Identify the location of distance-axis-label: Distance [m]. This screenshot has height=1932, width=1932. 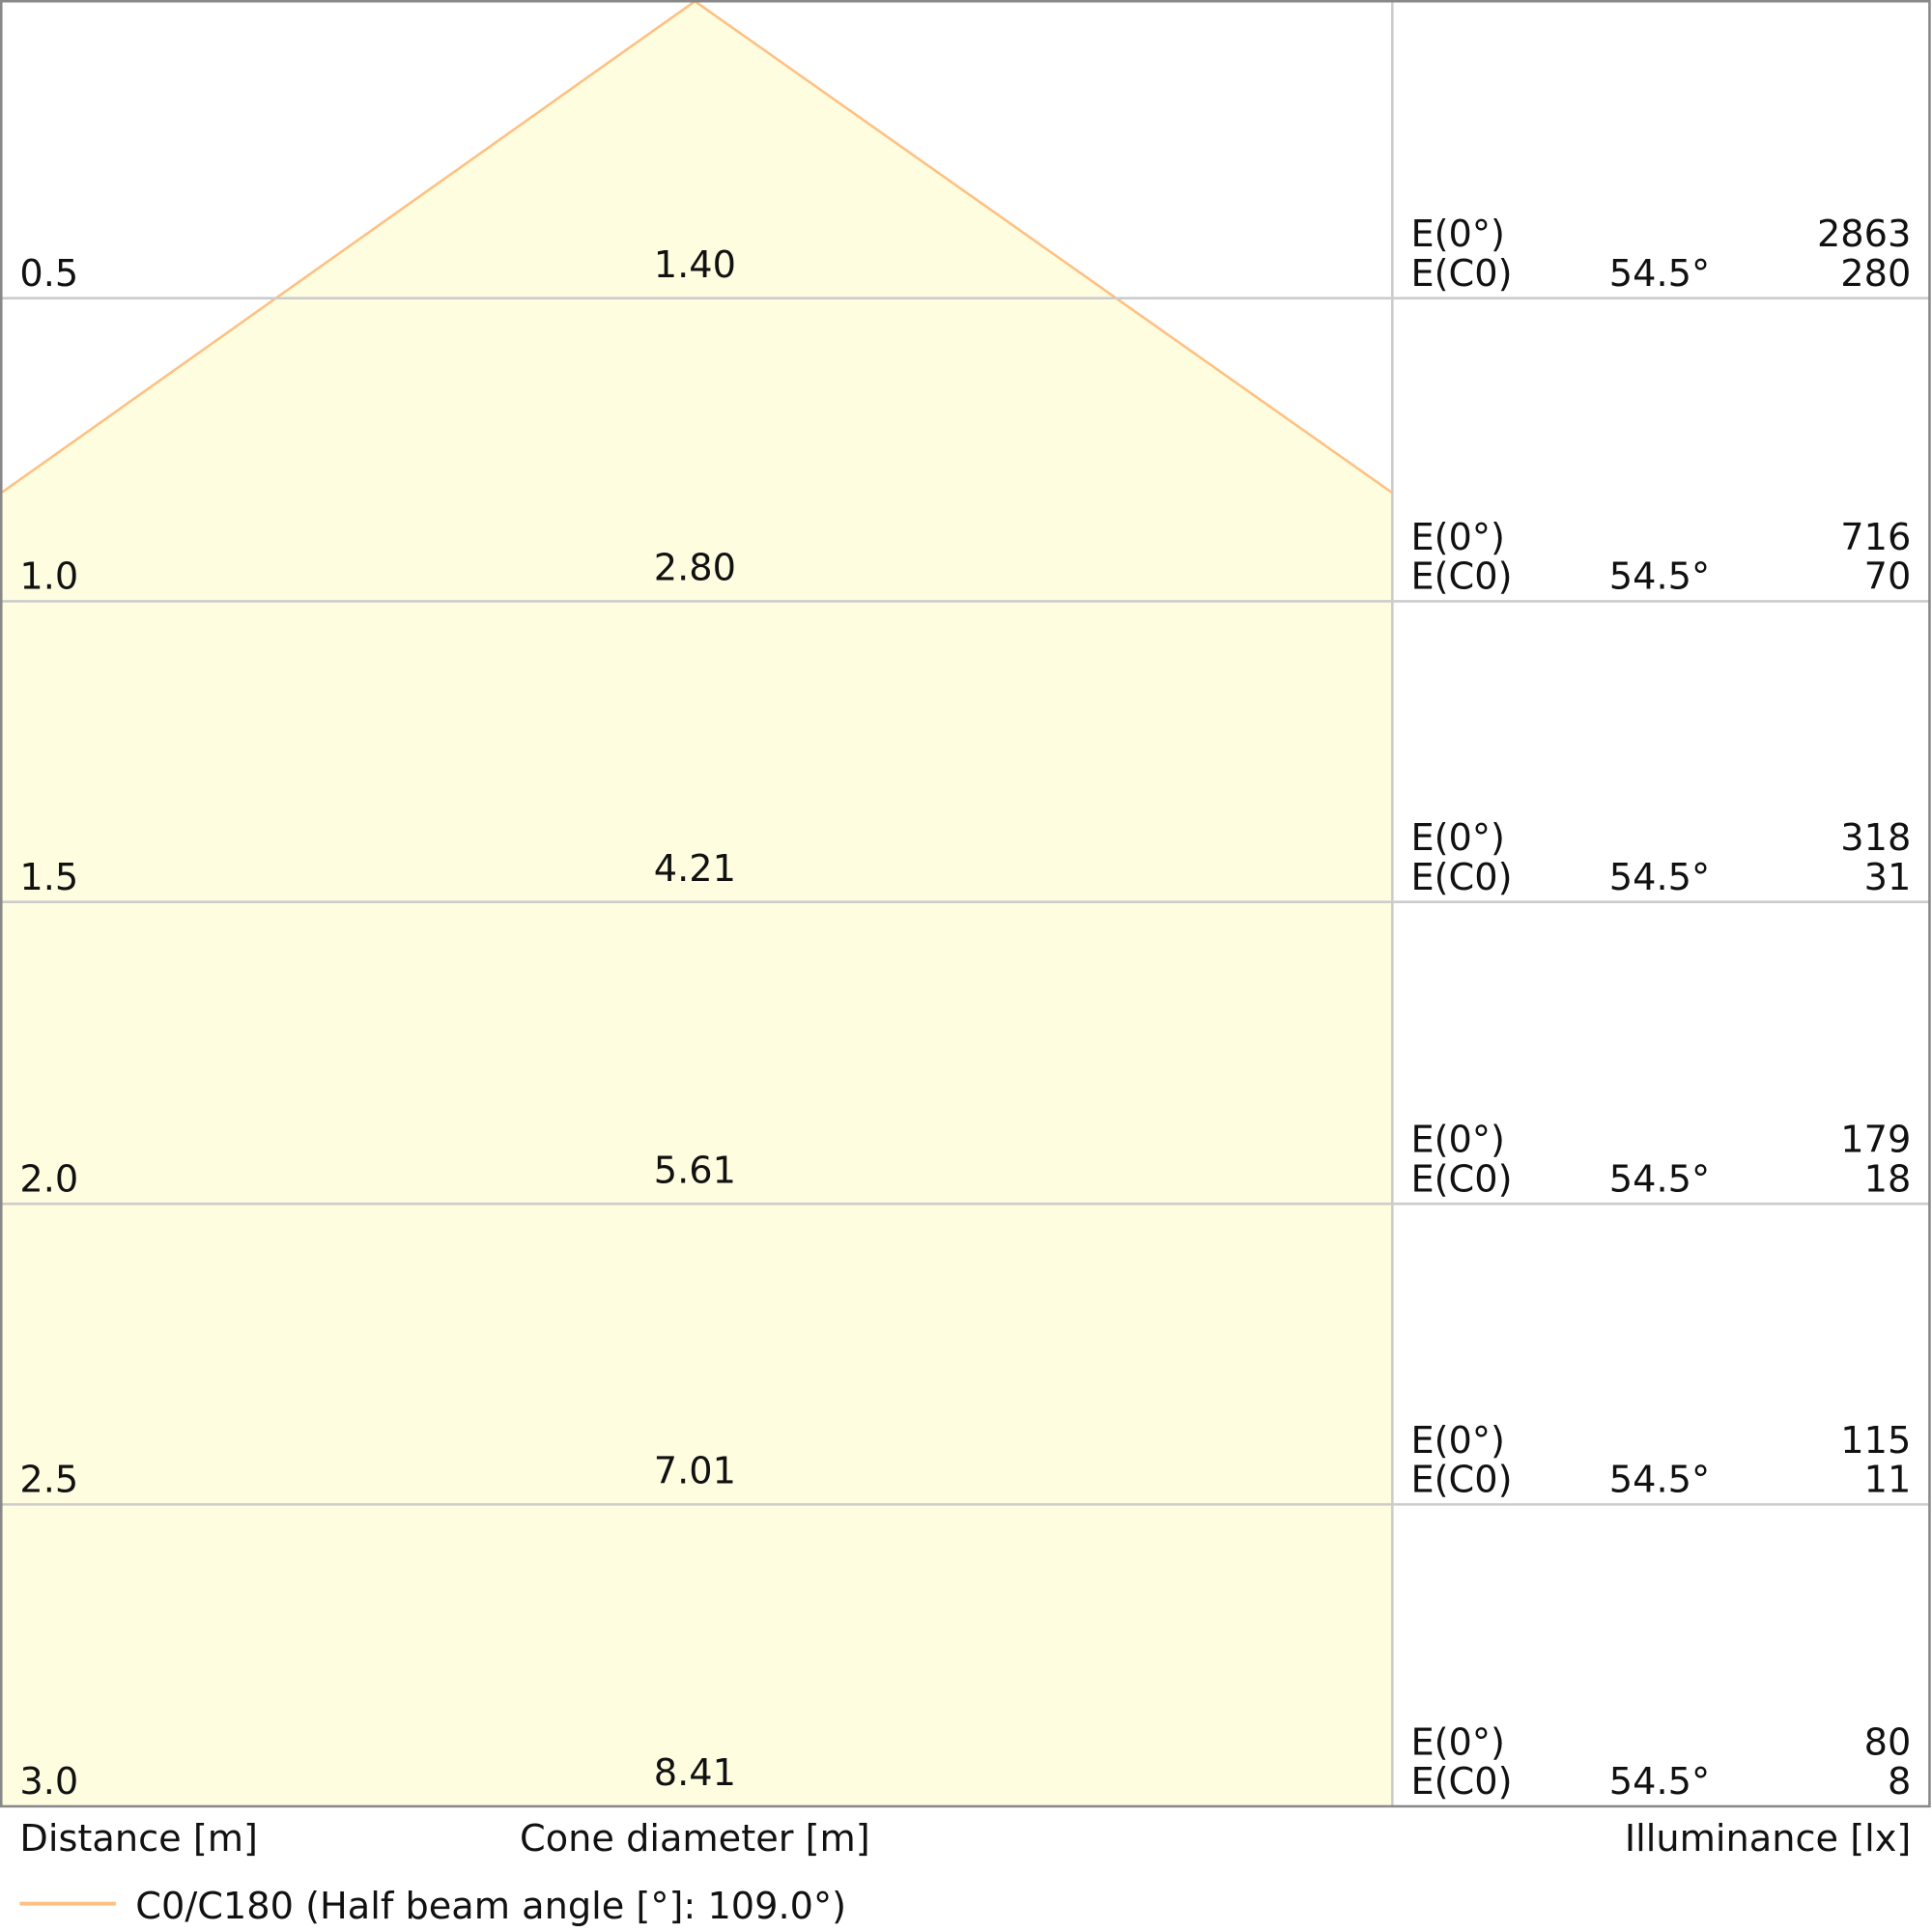
(138, 1839).